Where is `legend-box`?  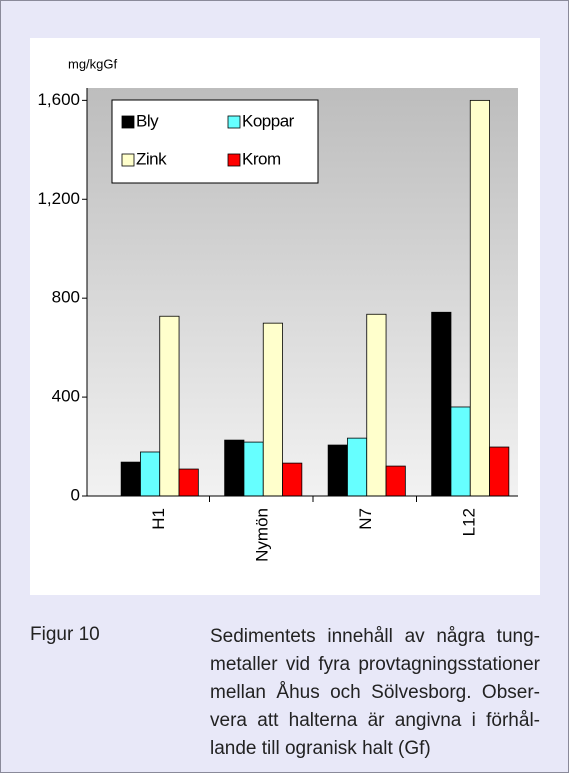 legend-box is located at coordinates (215, 141).